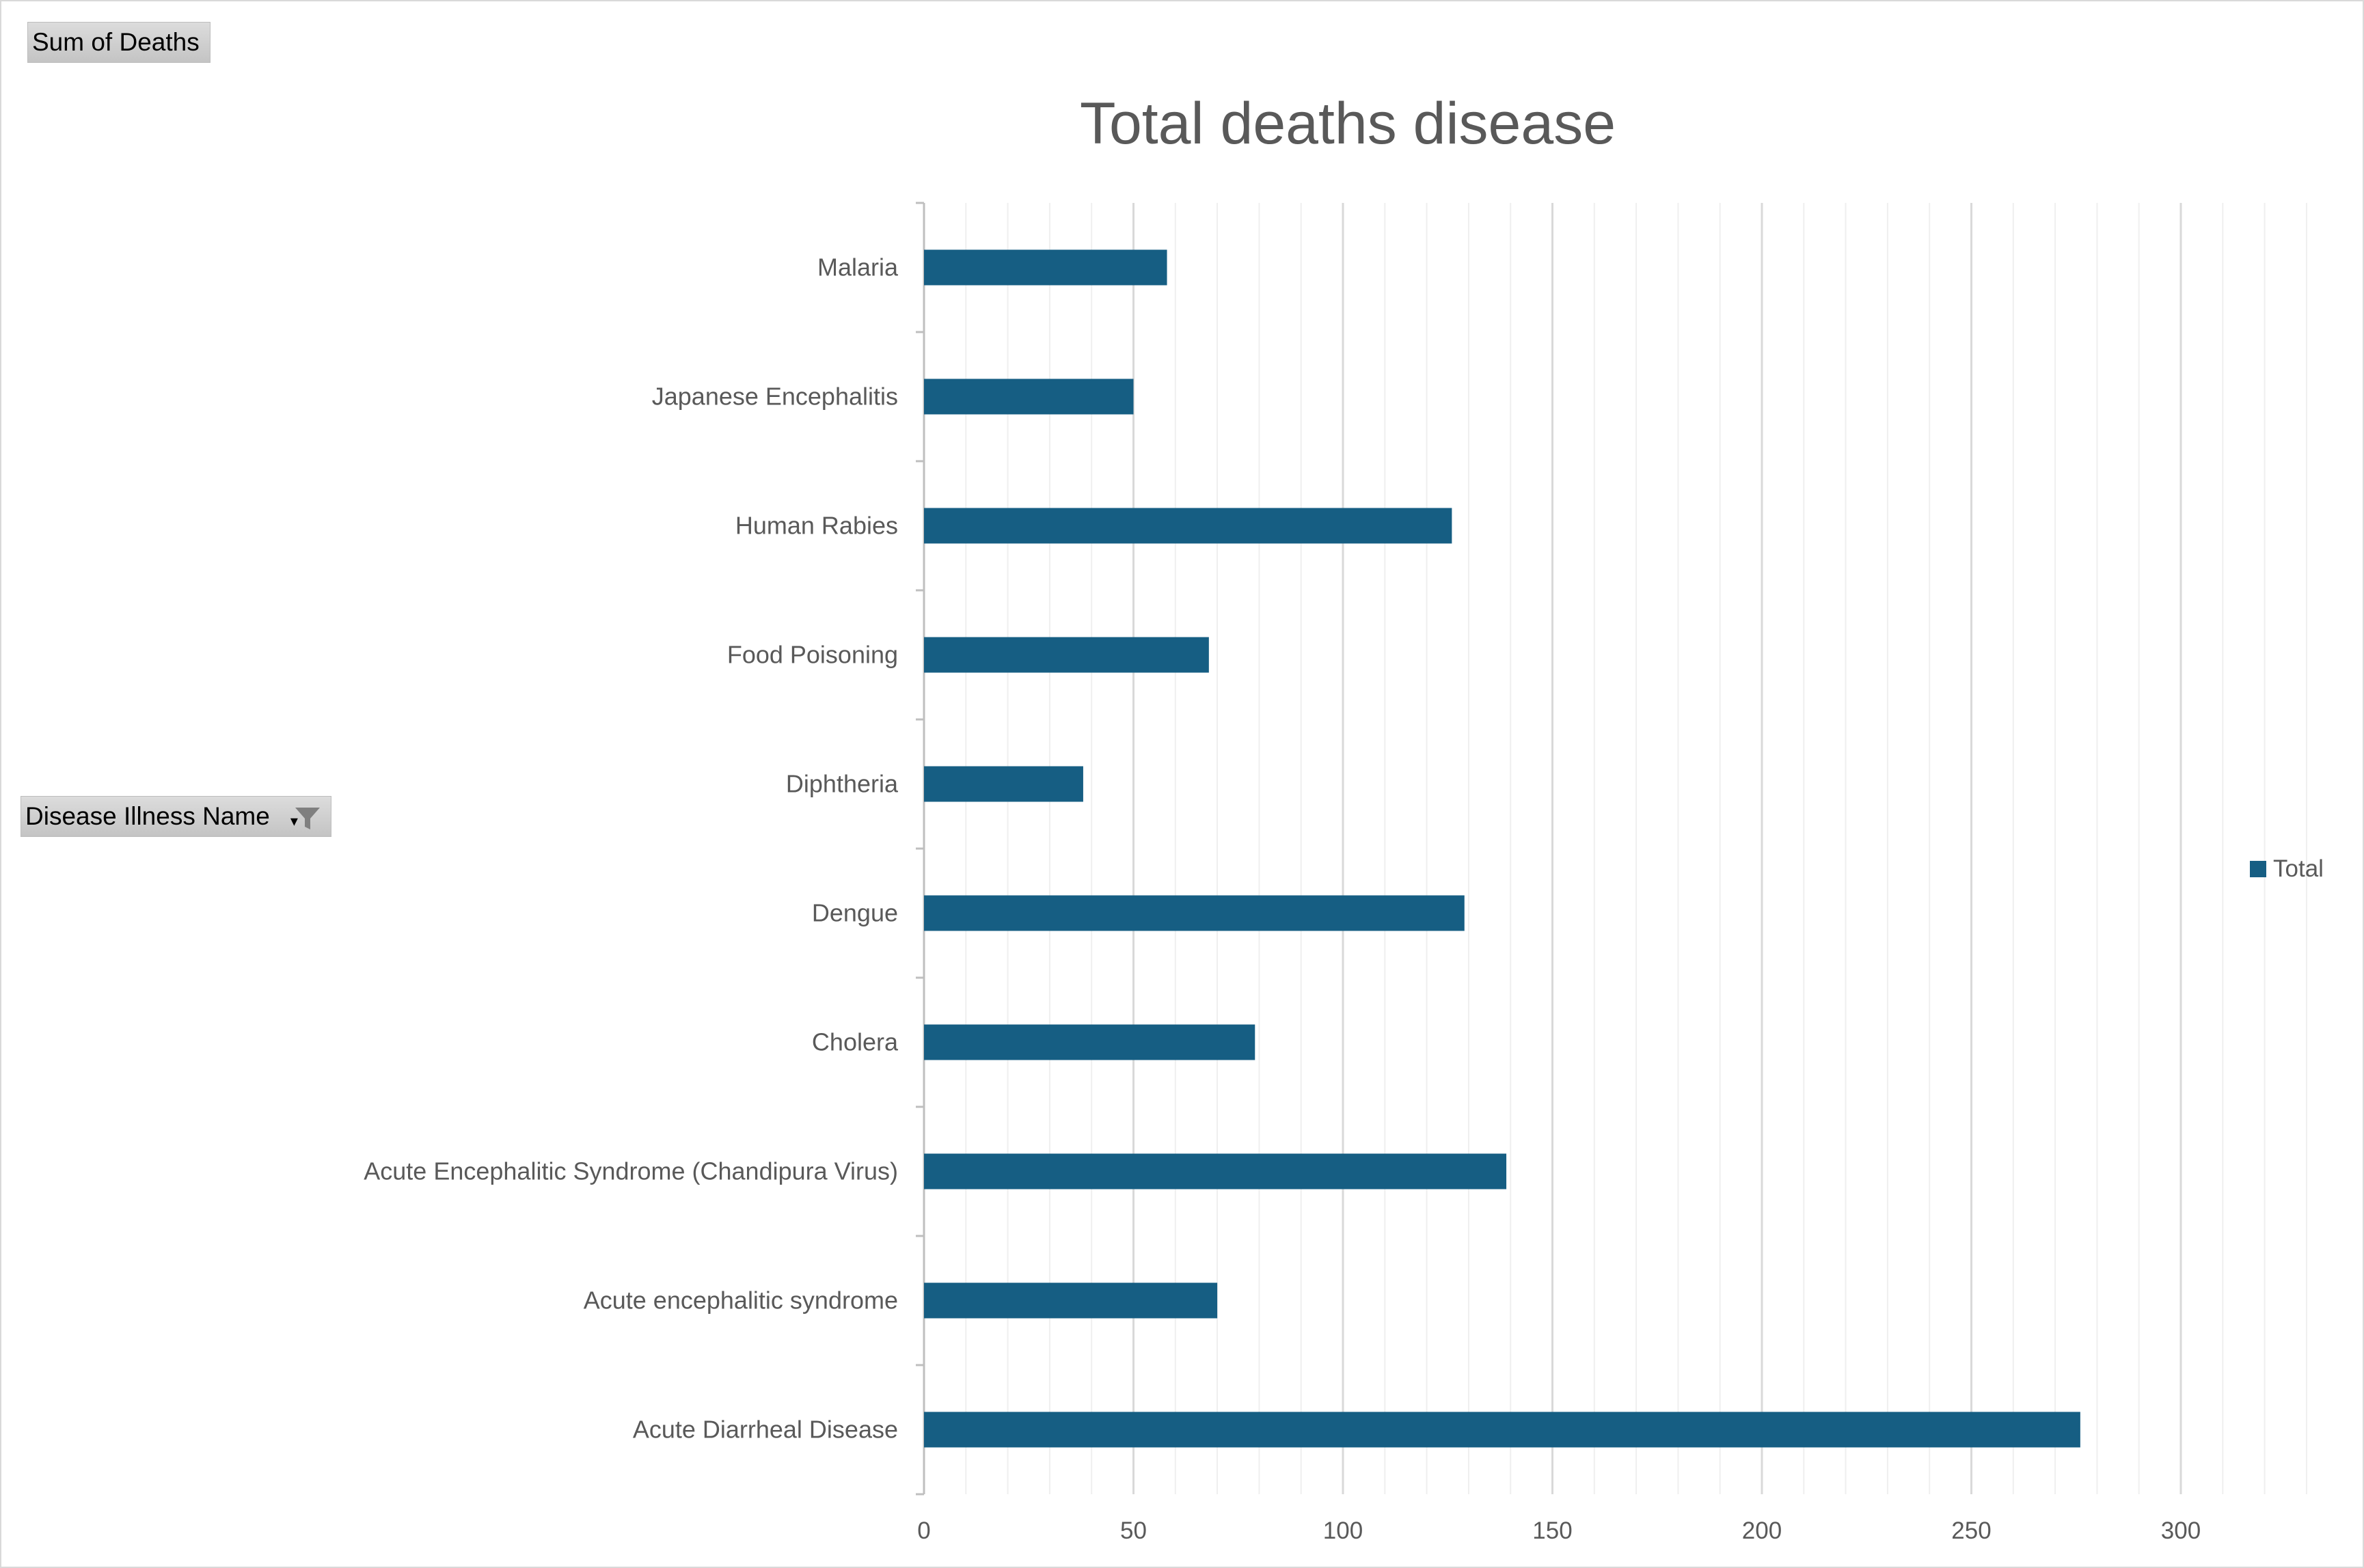  I want to click on category-label: Human Rabies, so click(816, 526).